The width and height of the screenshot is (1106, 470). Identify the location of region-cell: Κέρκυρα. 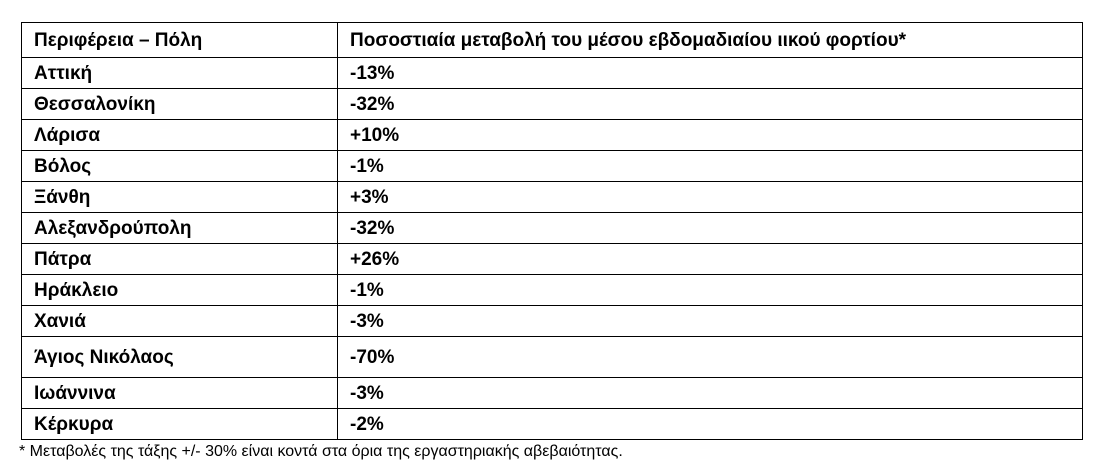
(179, 424).